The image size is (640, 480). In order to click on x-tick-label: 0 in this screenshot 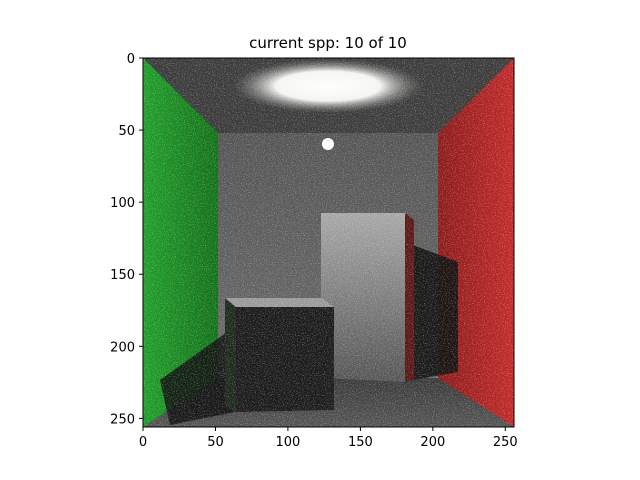, I will do `click(143, 442)`.